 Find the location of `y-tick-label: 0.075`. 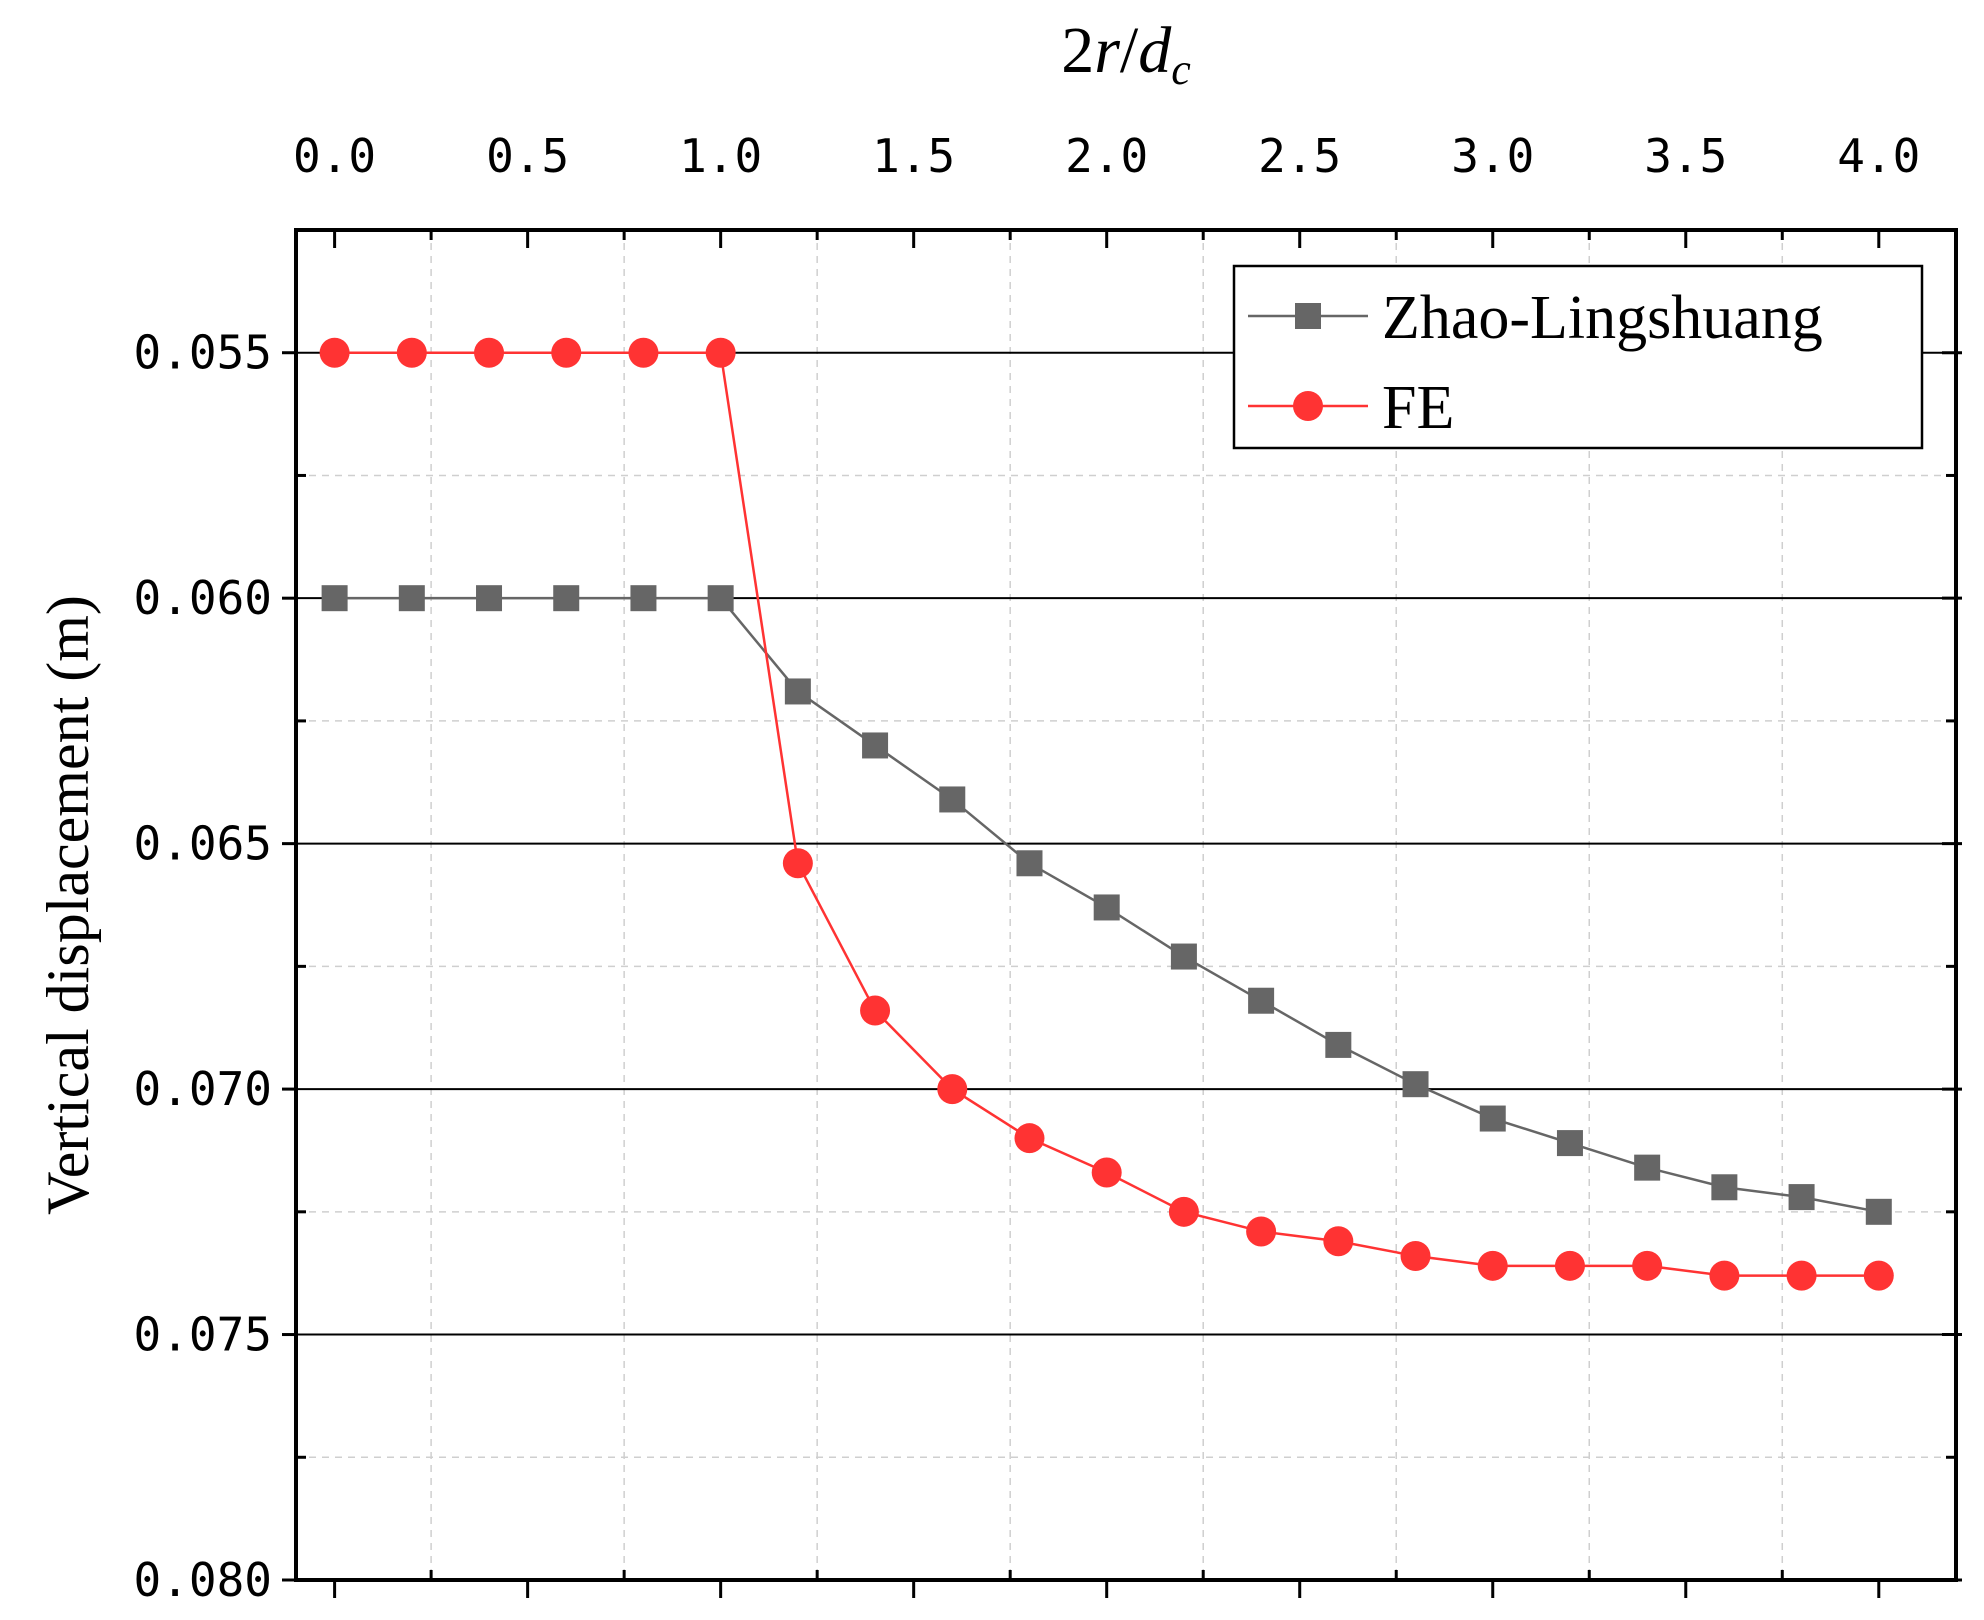

y-tick-label: 0.075 is located at coordinates (203, 1335).